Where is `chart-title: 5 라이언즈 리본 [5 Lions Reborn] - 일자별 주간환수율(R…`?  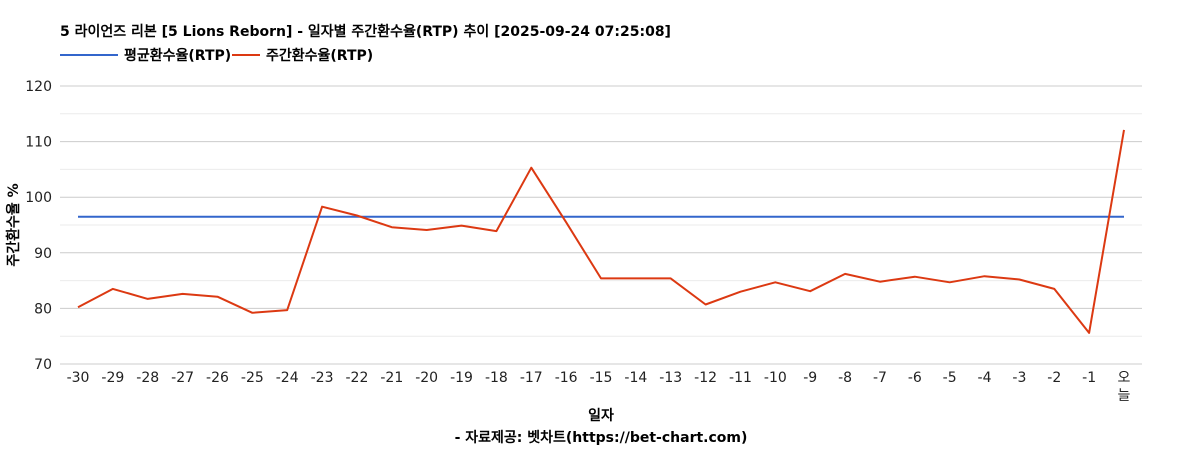 chart-title: 5 라이언즈 리본 [5 Lions Reborn] - 일자별 주간환수율(R… is located at coordinates (365, 31).